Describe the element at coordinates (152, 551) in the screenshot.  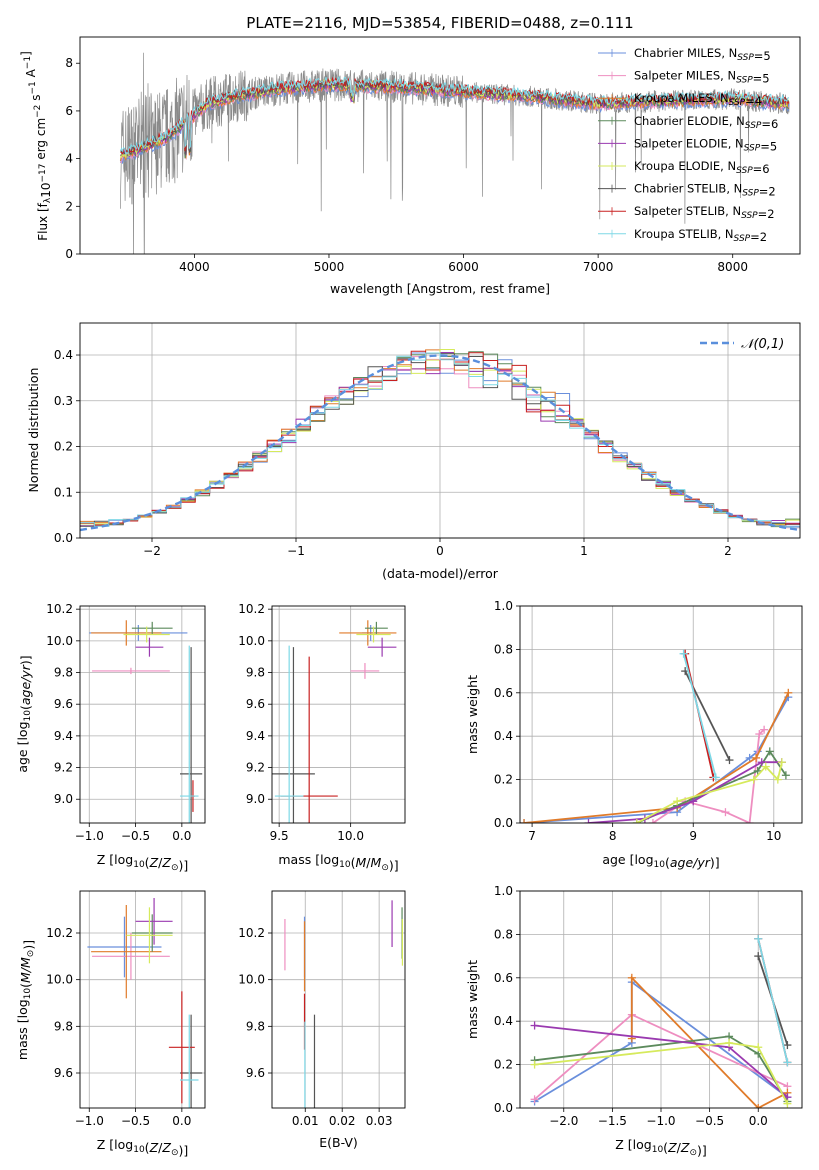
I see `x-tick-label: −2` at that location.